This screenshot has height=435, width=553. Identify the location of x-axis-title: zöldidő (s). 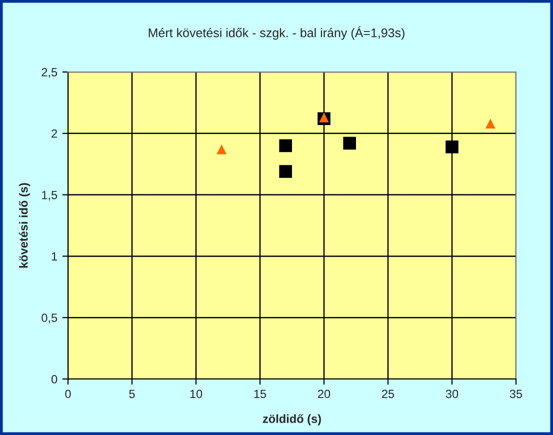
(291, 420).